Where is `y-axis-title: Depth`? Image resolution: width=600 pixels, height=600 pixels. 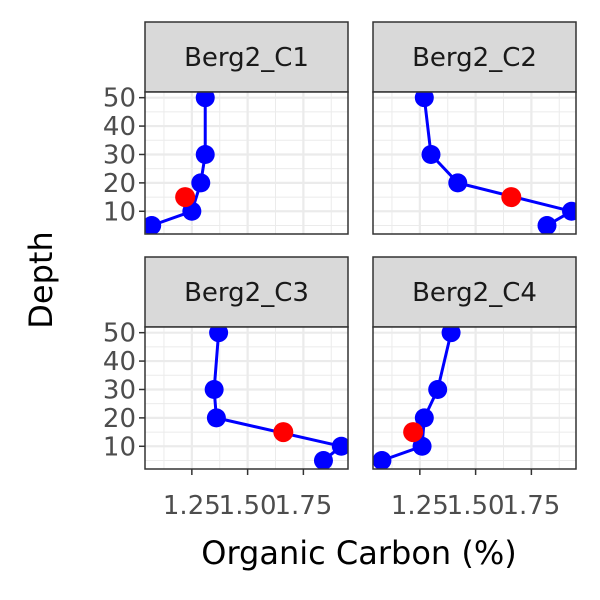 y-axis-title: Depth is located at coordinates (41, 279).